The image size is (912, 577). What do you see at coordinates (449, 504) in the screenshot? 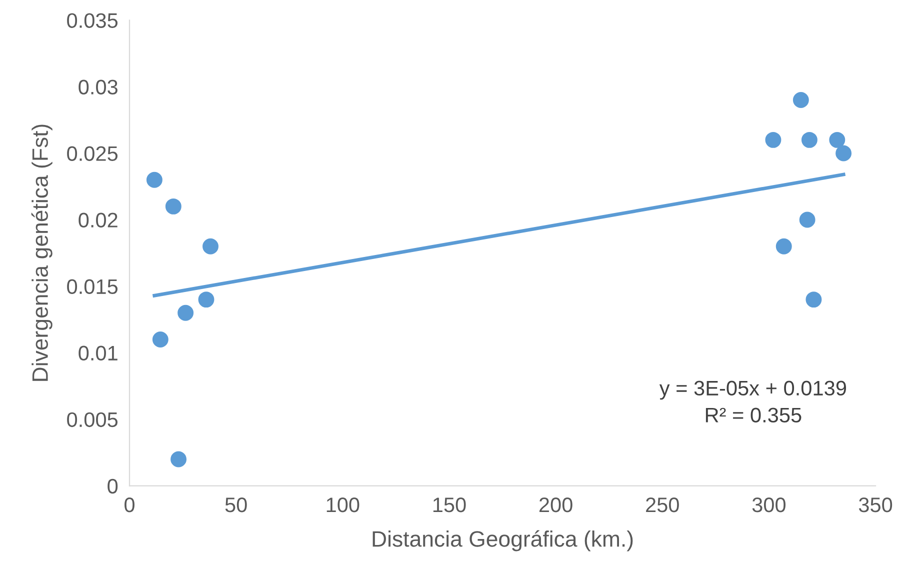
I see `x-tick-label: 150` at bounding box center [449, 504].